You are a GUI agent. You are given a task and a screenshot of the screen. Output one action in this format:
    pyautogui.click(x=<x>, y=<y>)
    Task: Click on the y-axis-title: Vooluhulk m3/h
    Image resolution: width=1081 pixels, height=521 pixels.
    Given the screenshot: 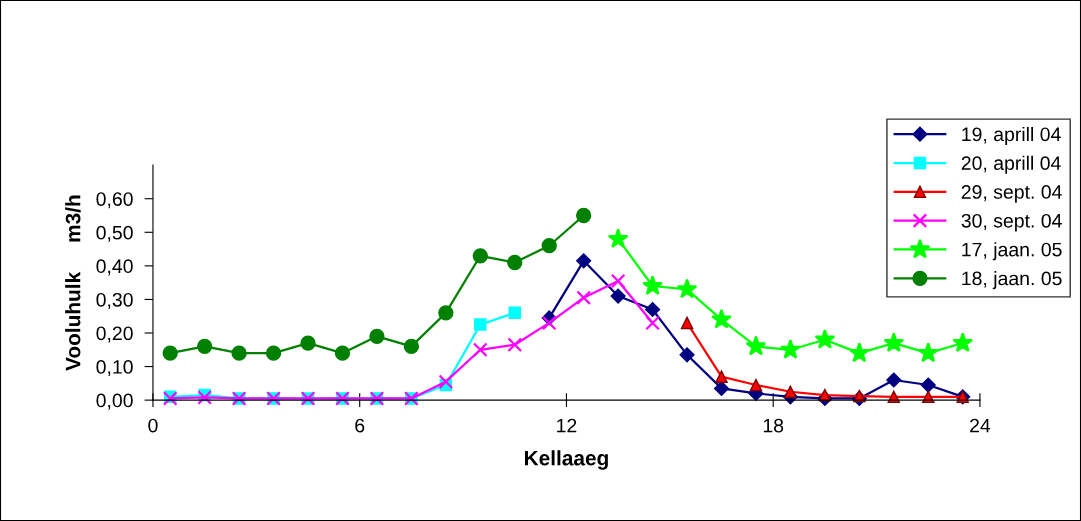 What is the action you would take?
    pyautogui.click(x=73, y=283)
    